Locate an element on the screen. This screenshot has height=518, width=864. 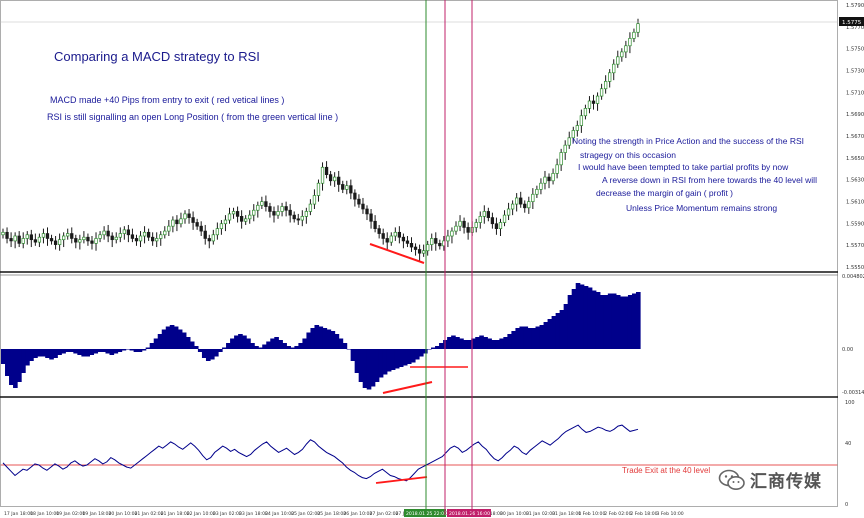
rsi-tick-label: 40 is located at coordinates (848, 444).